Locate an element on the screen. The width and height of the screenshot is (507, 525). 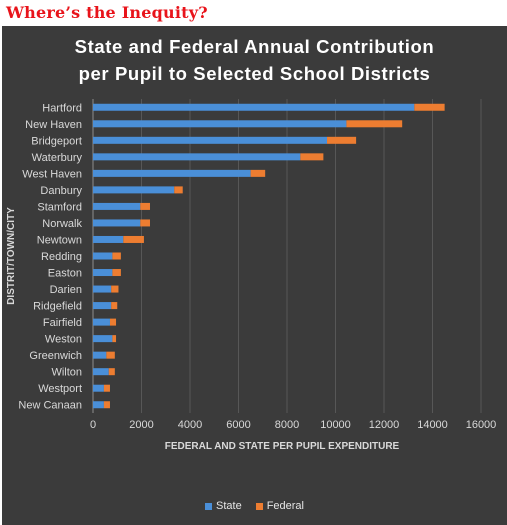
bar-state-danbury is located at coordinates (134, 190).